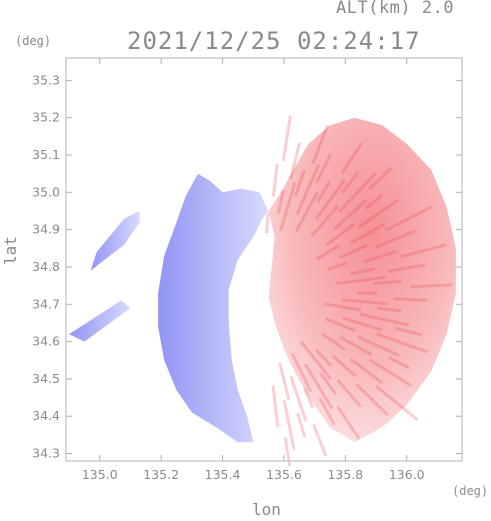 The width and height of the screenshot is (491, 521). Describe the element at coordinates (46, 229) in the screenshot. I see `y-tick-label: 34.9` at that location.